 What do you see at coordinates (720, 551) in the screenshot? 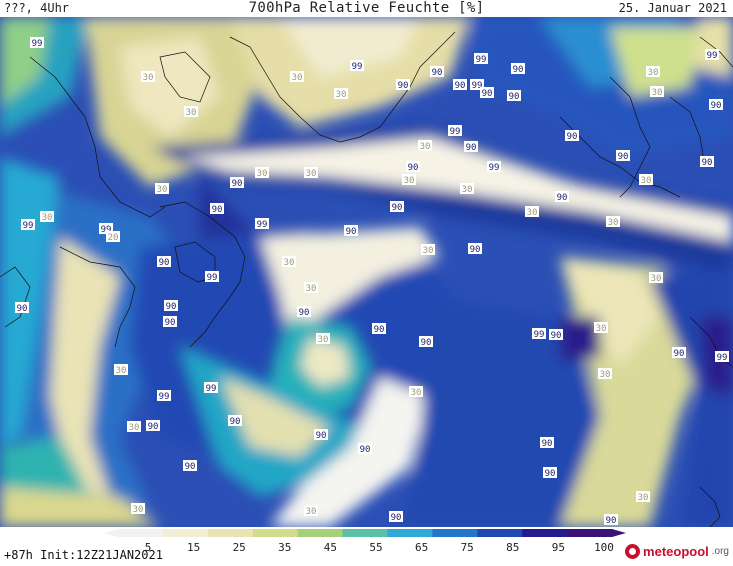
I see `logo-ext: .org` at bounding box center [720, 551].